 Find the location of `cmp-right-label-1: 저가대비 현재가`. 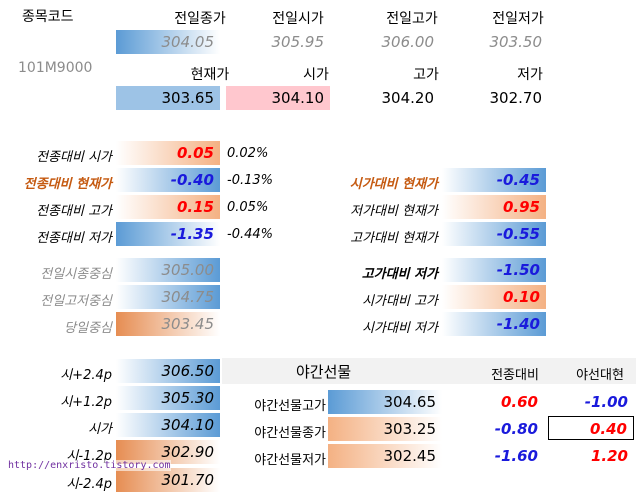

cmp-right-label-1: 저가대비 현재가 is located at coordinates (394, 211).